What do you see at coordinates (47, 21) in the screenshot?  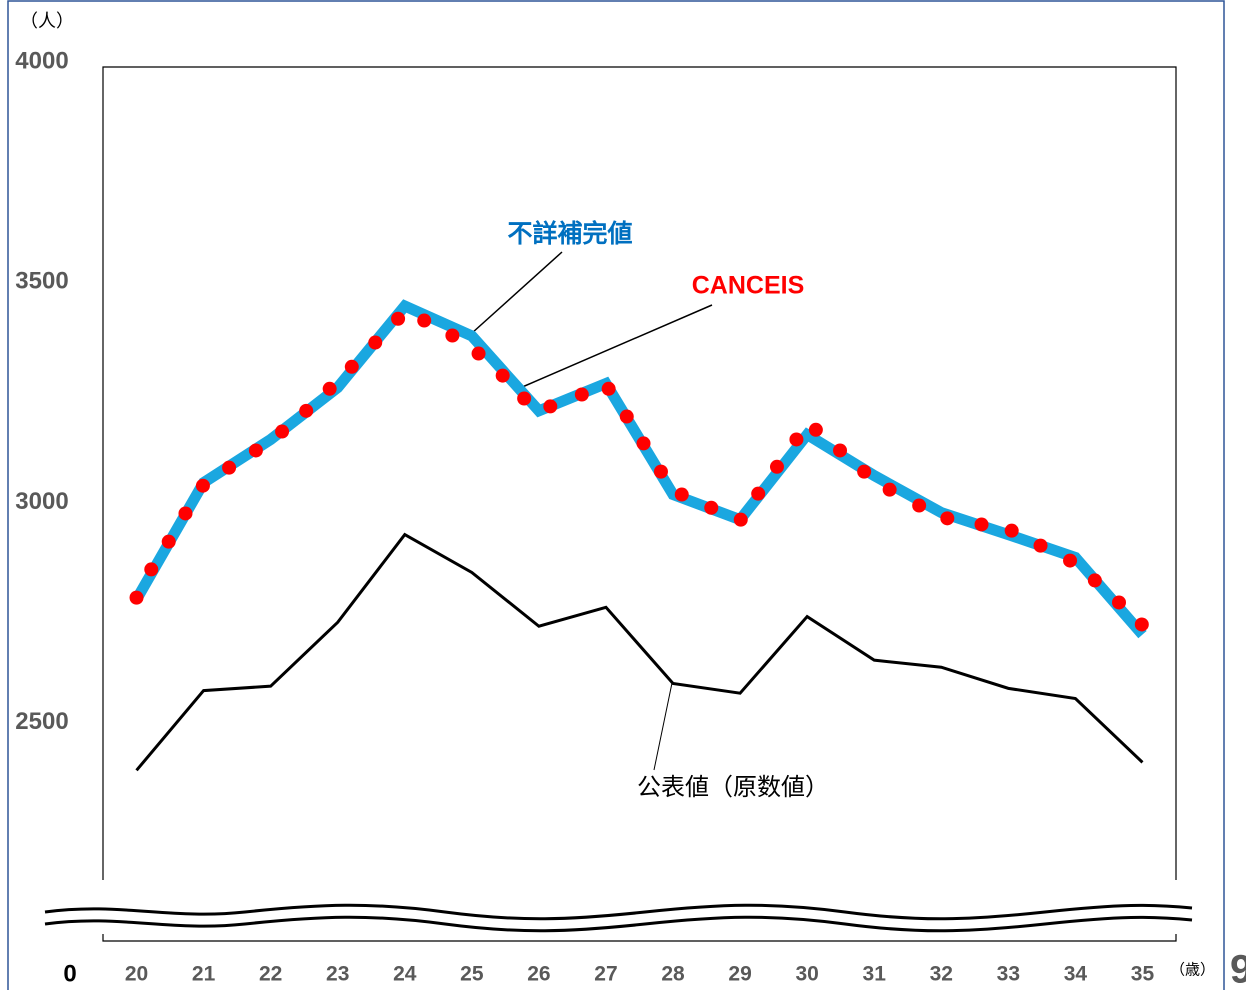 I see `y-unit: （人）` at bounding box center [47, 21].